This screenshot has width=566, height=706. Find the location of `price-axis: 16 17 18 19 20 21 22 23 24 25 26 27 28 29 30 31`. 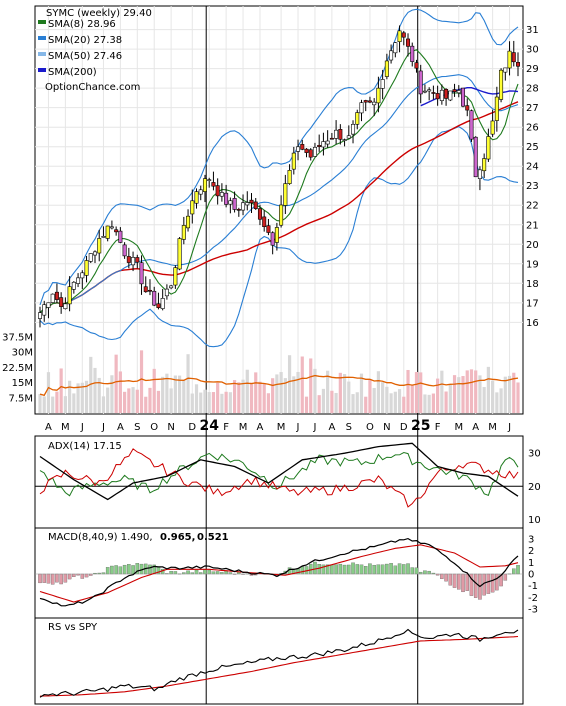

price-axis: 16 17 18 19 20 21 22 23 24 25 26 27 28 29 30 31 is located at coordinates (532, 177).